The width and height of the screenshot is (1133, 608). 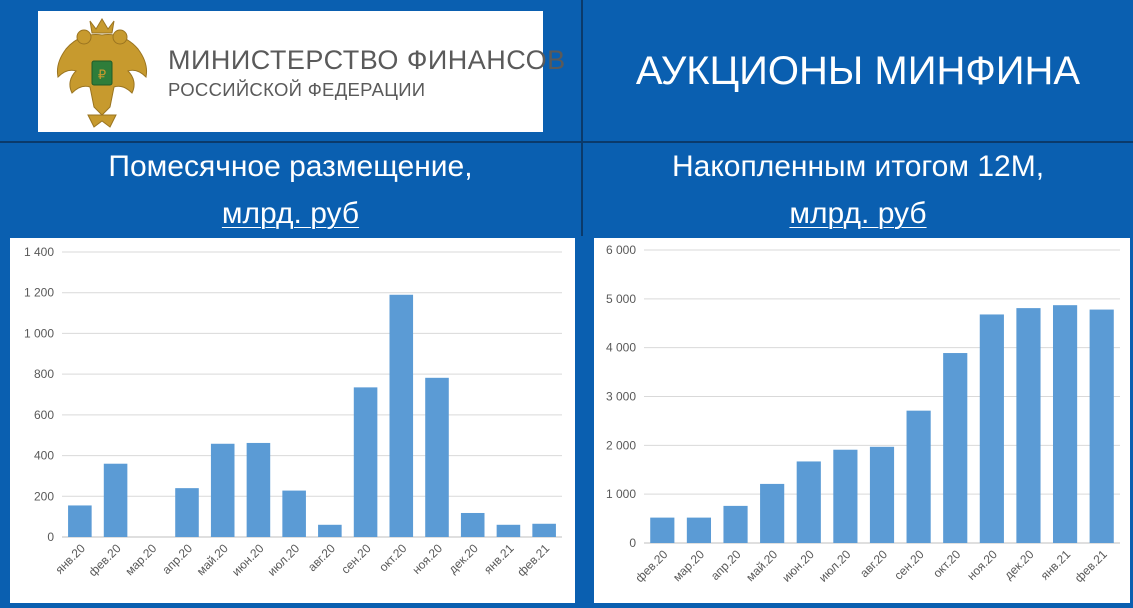 What do you see at coordinates (290, 166) in the screenshot?
I see `left-panel-title: Помесячное размещение,` at bounding box center [290, 166].